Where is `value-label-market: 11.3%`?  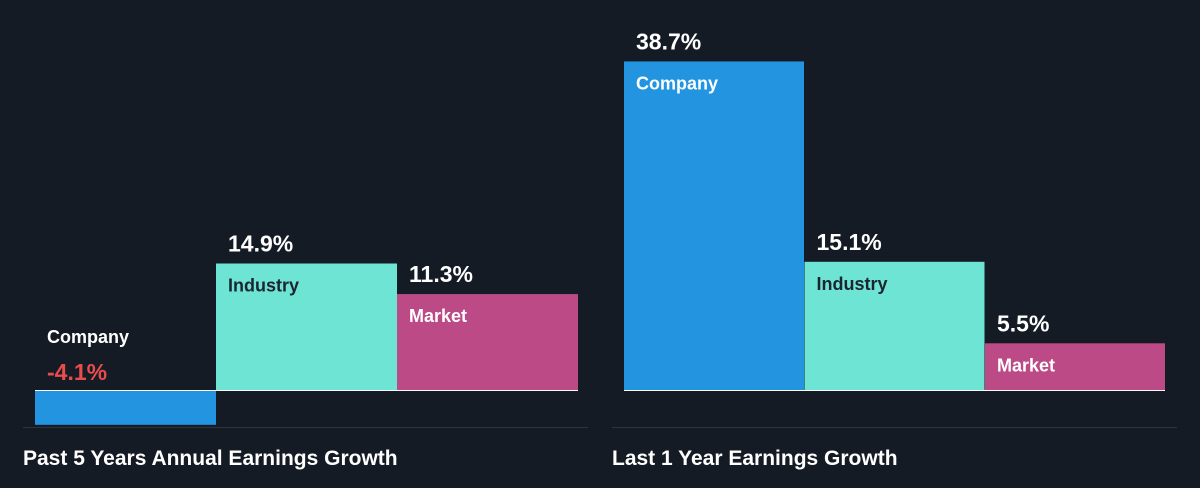 value-label-market: 11.3% is located at coordinates (441, 274).